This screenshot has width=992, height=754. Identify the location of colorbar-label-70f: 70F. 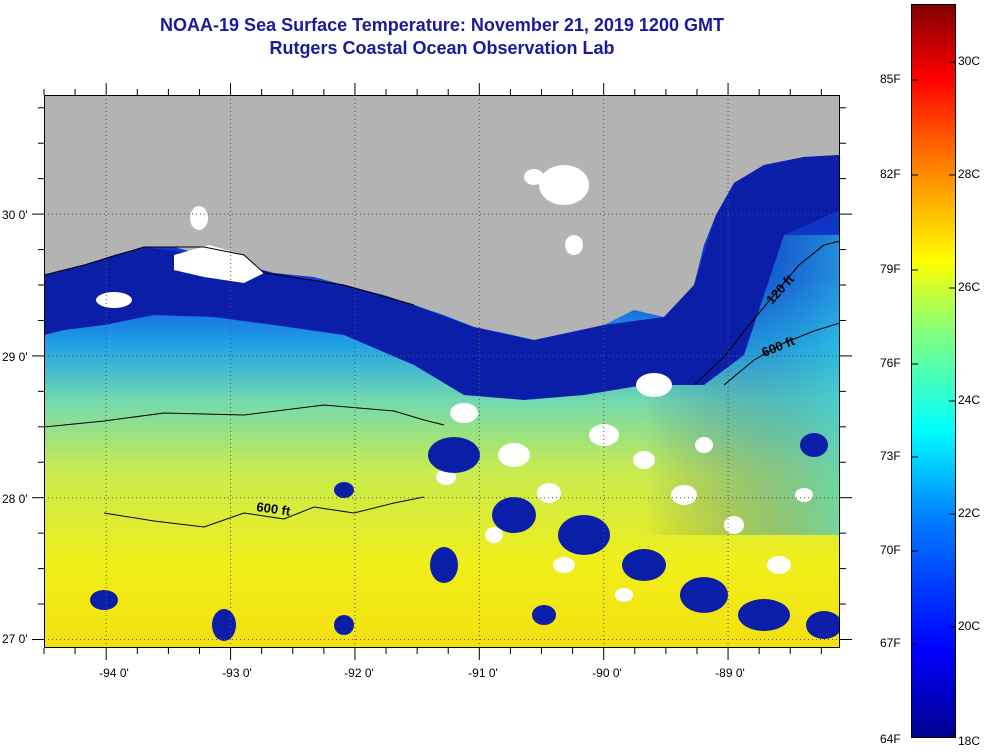
(890, 550).